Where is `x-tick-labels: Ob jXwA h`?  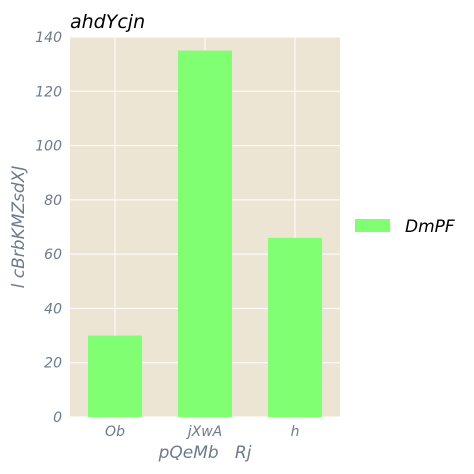 x-tick-labels: Ob jXwA h is located at coordinates (202, 432).